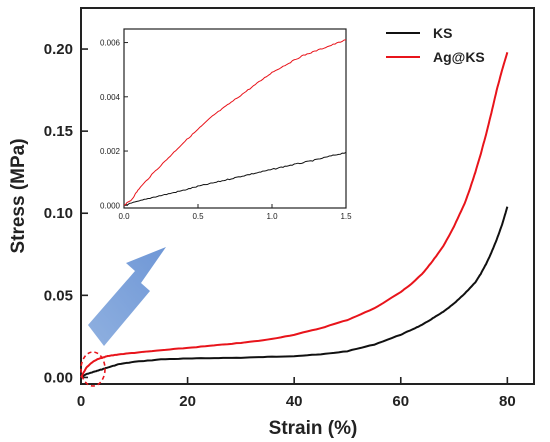 This screenshot has width=550, height=442. What do you see at coordinates (124, 216) in the screenshot?
I see `inset-x-tick-label: 0.0` at bounding box center [124, 216].